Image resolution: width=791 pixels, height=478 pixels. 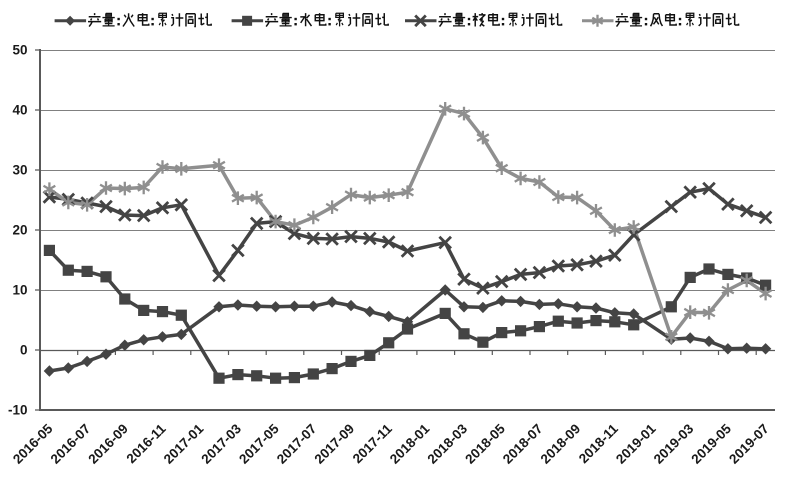 What do you see at coordinates (19, 50) in the screenshot?
I see `svg-text: 50` at bounding box center [19, 50].